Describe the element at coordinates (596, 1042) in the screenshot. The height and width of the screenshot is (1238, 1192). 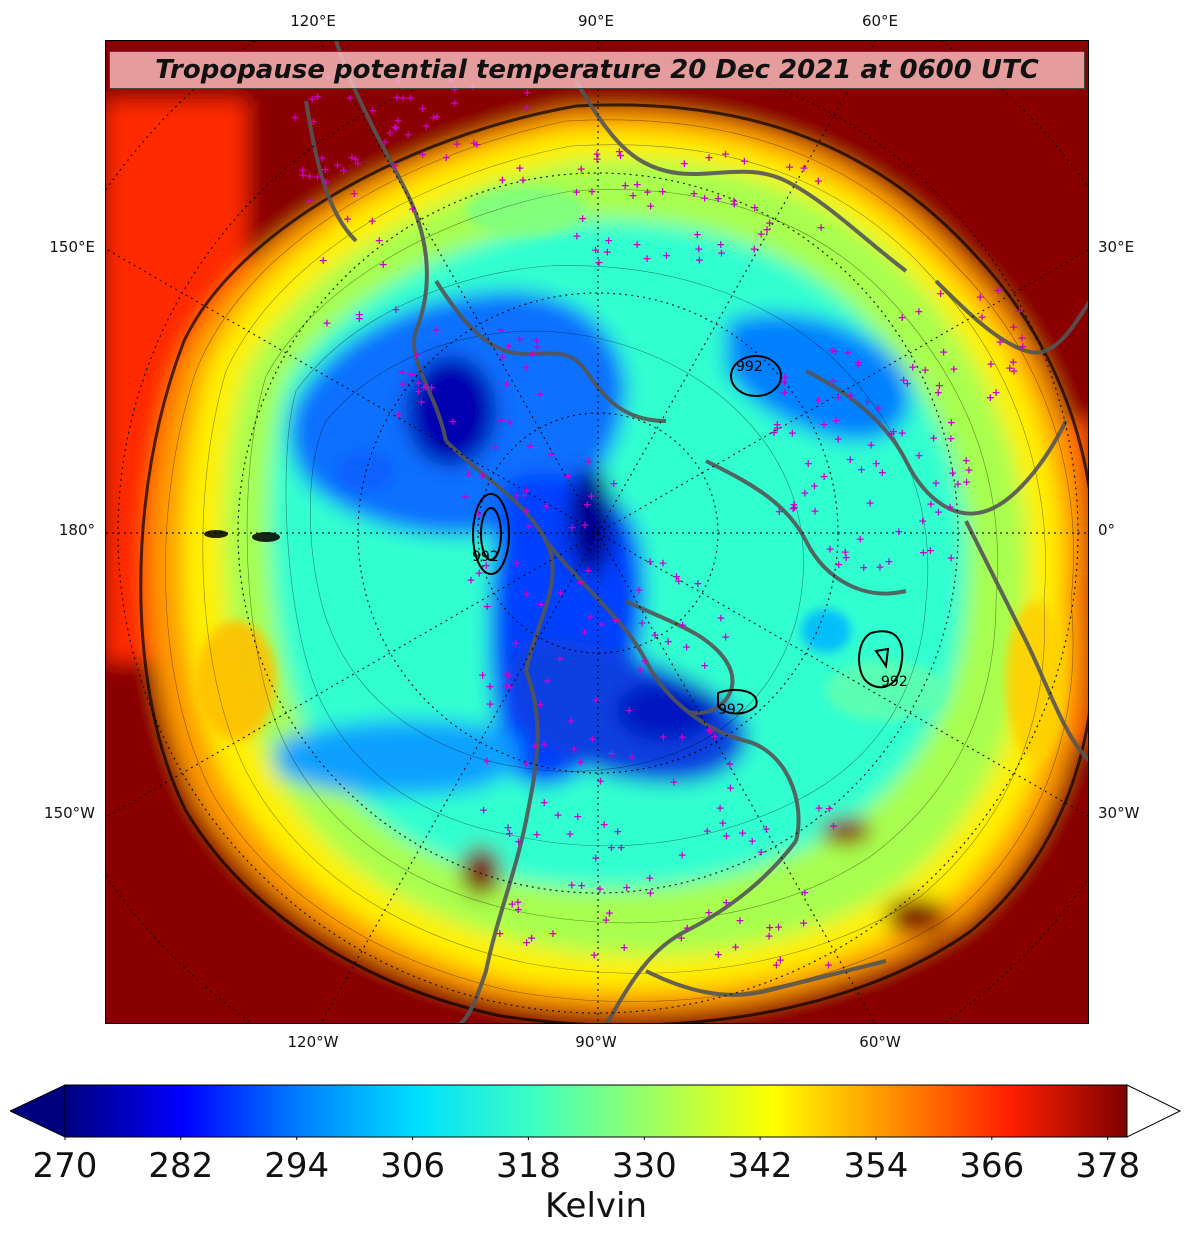
I see `lon-label-bottom: 90°W` at that location.